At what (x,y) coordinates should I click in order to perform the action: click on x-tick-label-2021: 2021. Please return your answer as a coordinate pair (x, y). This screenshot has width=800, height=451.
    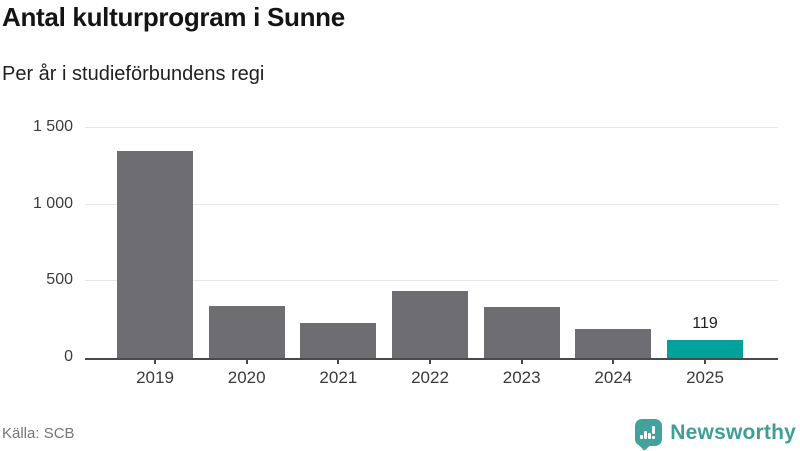
    Looking at the image, I should click on (338, 377).